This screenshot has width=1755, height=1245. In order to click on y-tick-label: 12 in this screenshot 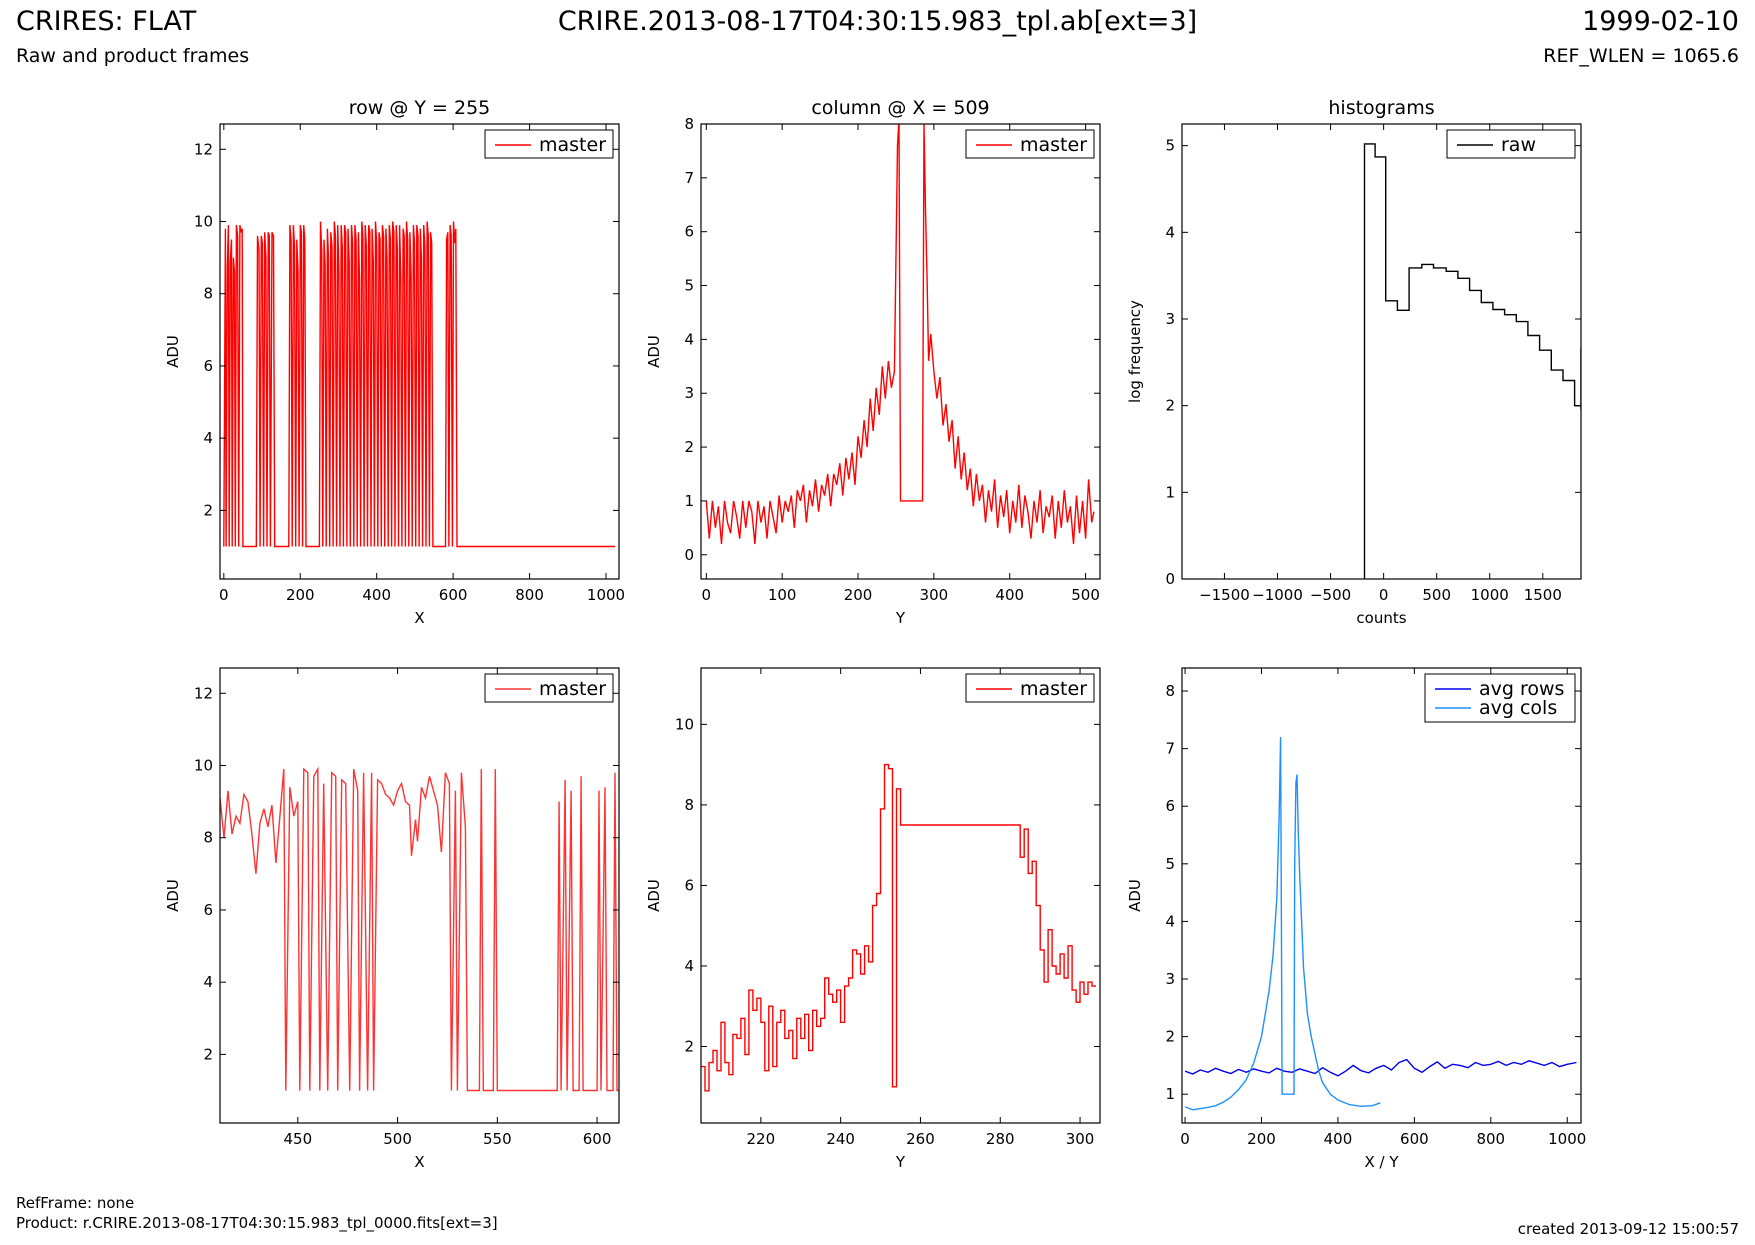, I will do `click(203, 693)`.